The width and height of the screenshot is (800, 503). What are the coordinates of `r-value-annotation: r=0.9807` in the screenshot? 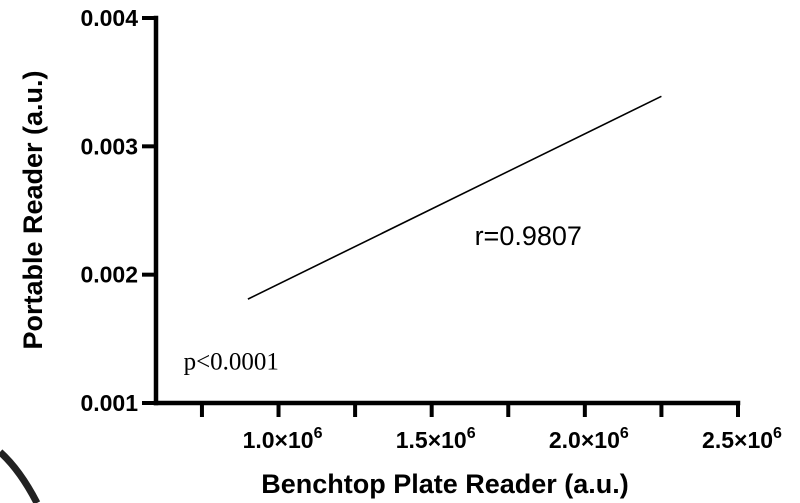 It's located at (528, 236).